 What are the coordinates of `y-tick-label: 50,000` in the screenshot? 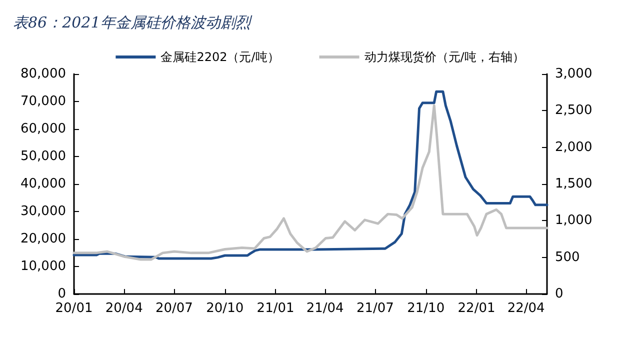 It's located at (43, 156).